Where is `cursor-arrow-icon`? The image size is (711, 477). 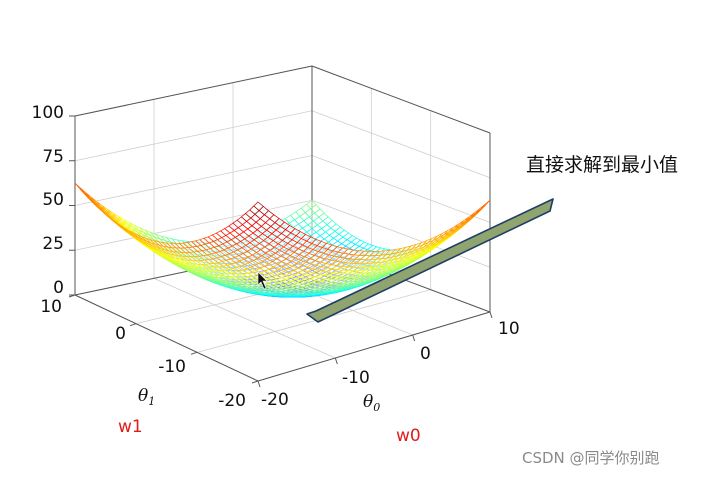
cursor-arrow-icon is located at coordinates (262, 280).